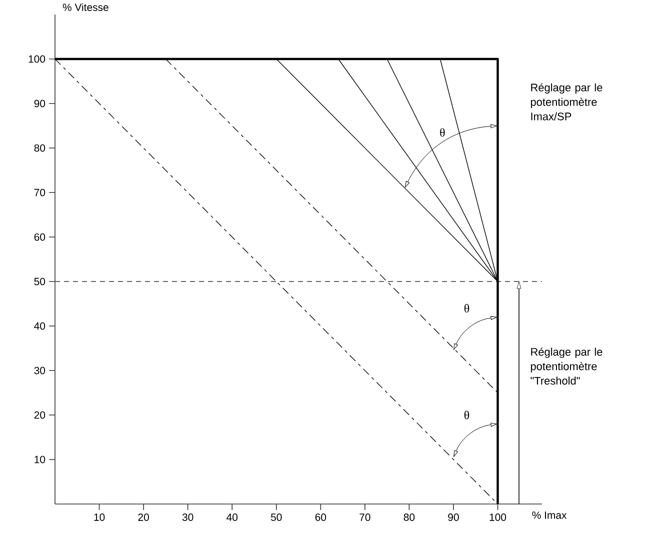  What do you see at coordinates (453, 517) in the screenshot?
I see `x-tick-label: 90` at bounding box center [453, 517].